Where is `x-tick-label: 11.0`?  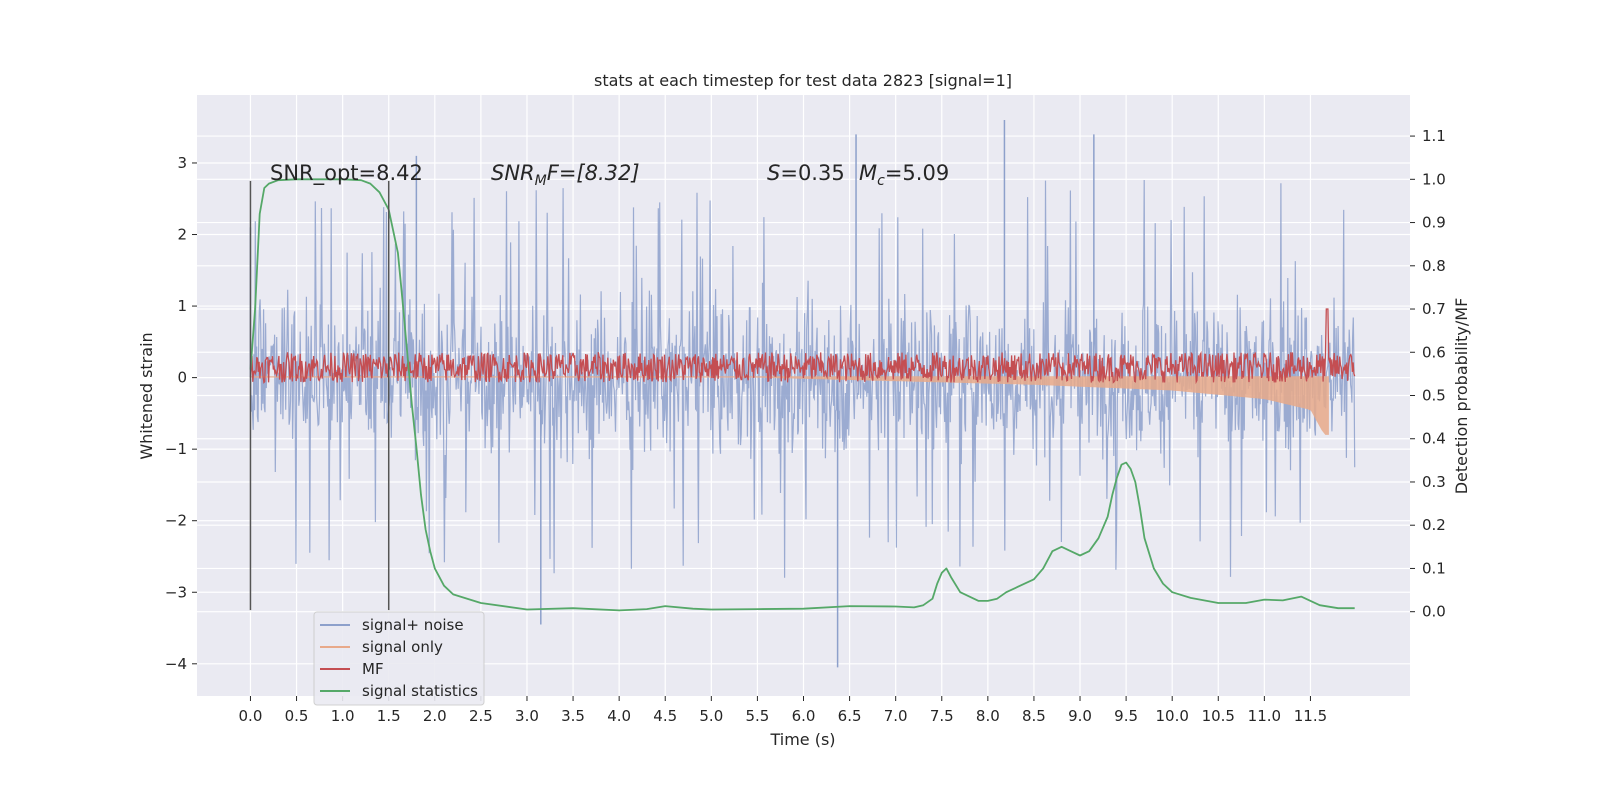
x-tick-label: 11.0 is located at coordinates (1264, 716).